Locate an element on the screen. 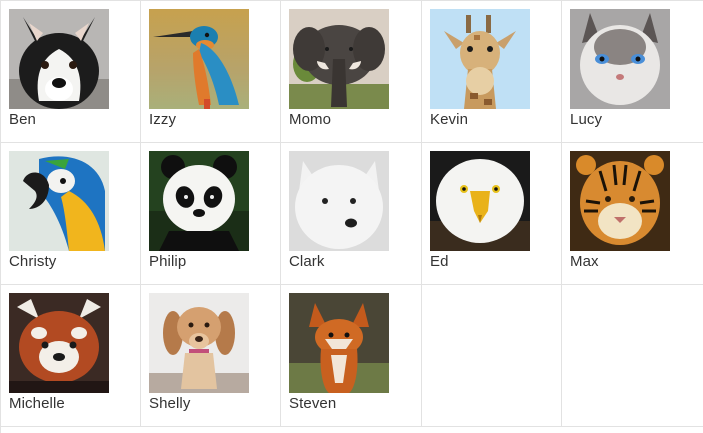 Image resolution: width=703 pixels, height=433 pixels. animal-card-steven: Steven is located at coordinates (351, 356).